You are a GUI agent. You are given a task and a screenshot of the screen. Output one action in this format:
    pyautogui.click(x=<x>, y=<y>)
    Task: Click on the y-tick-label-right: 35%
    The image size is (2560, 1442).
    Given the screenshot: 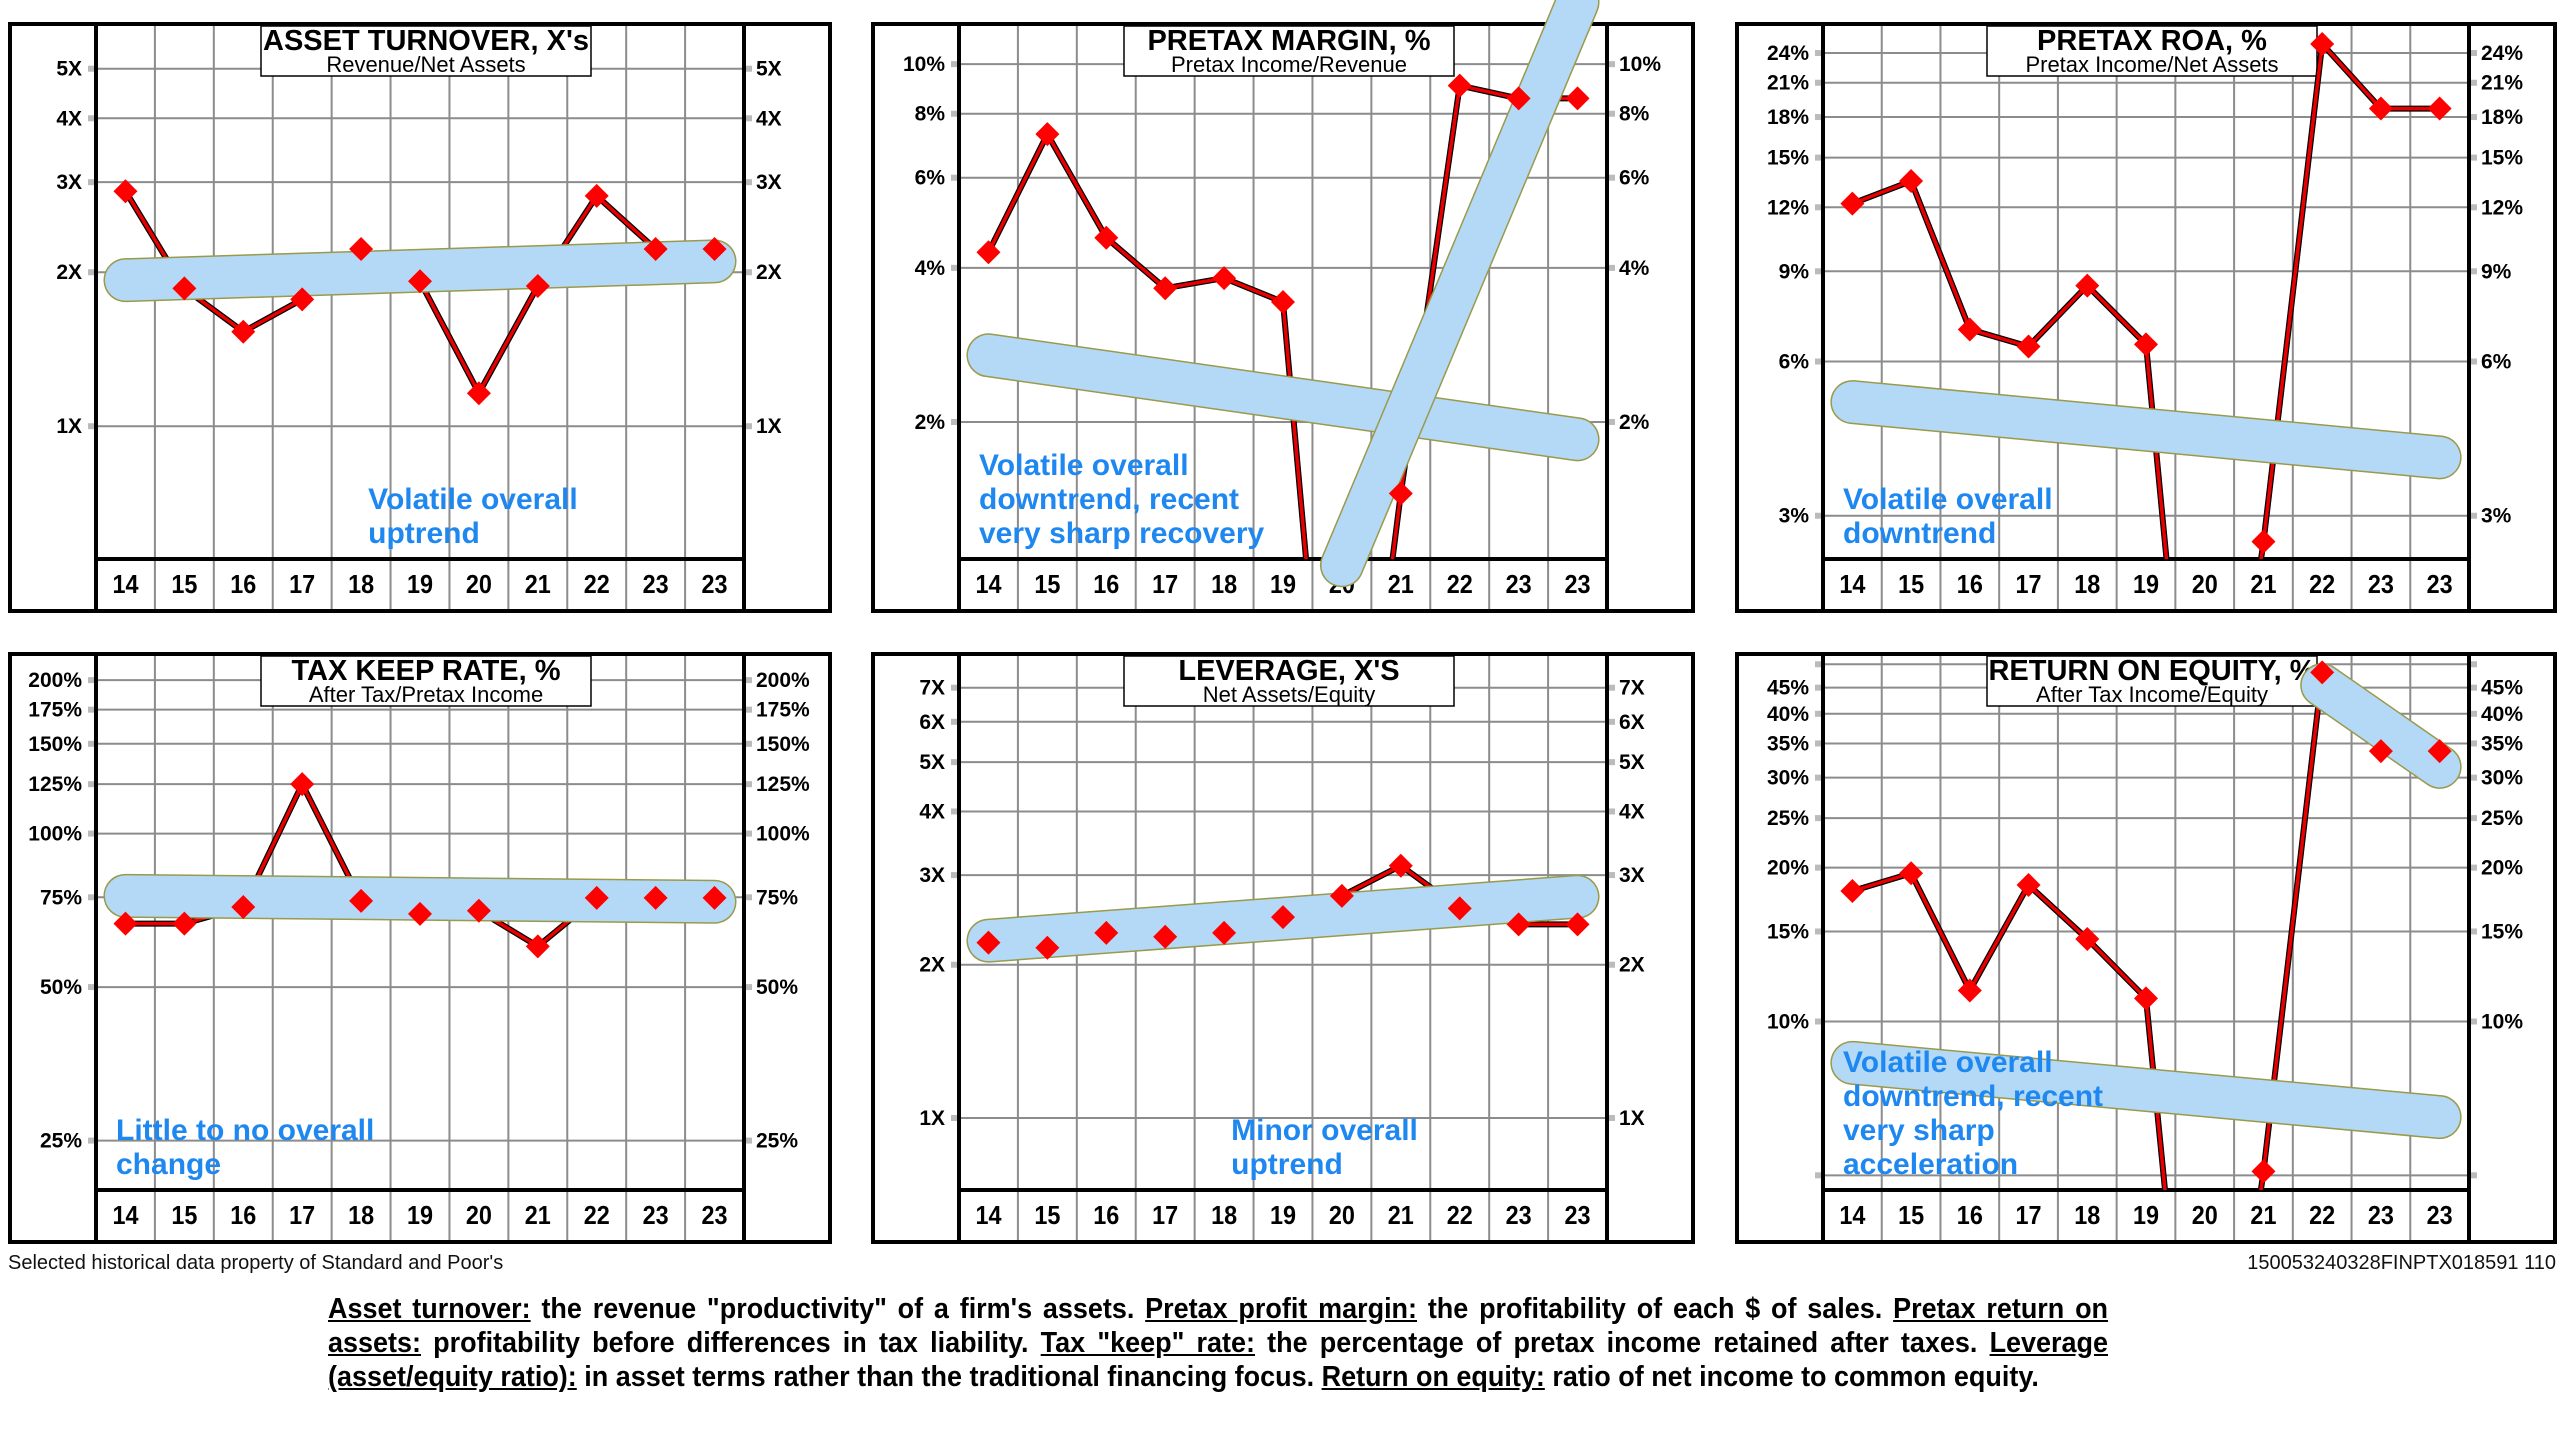 What is the action you would take?
    pyautogui.click(x=2502, y=743)
    